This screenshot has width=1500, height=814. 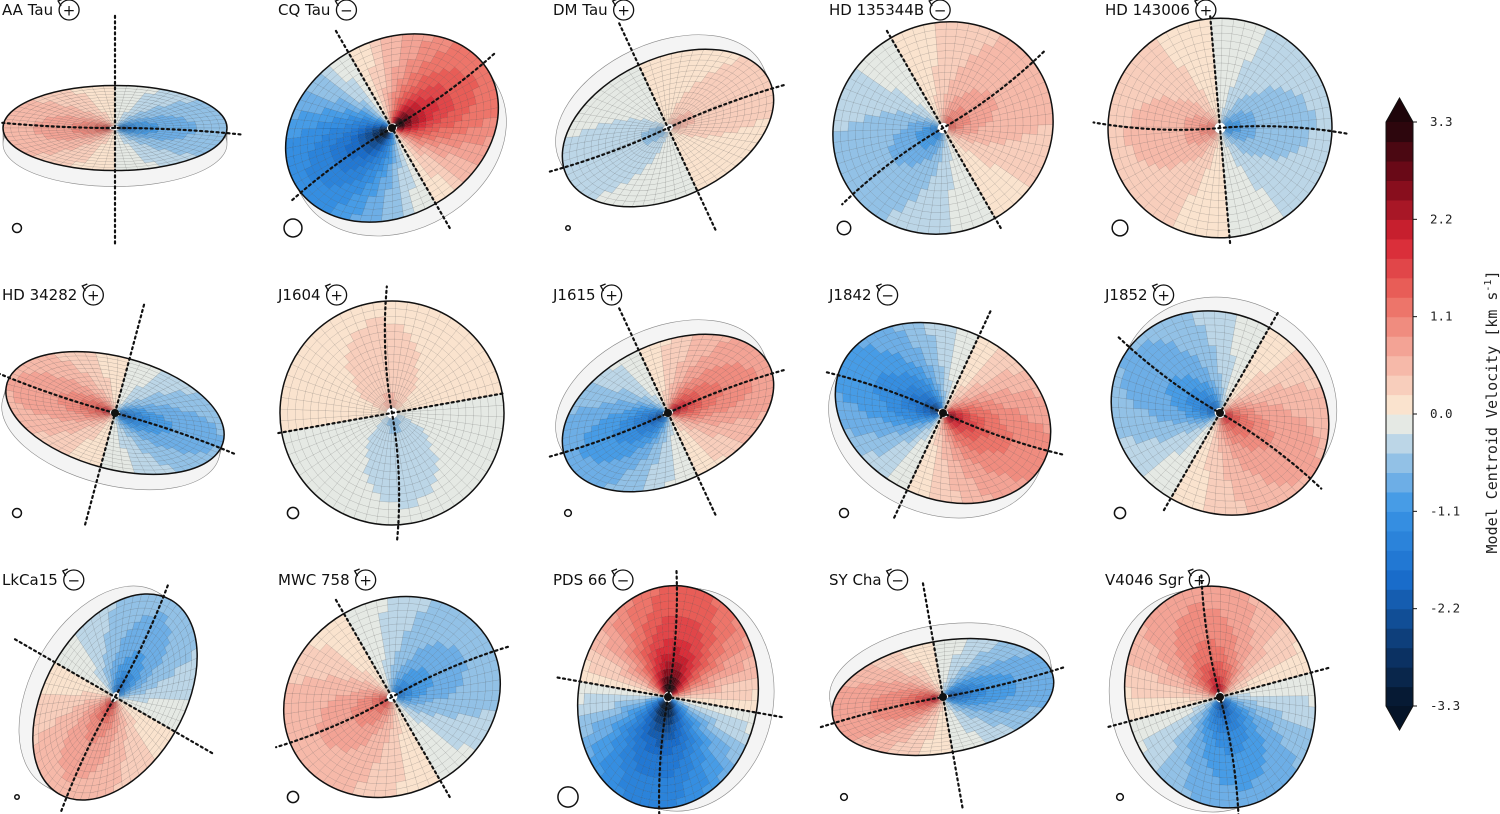 I want to click on panel-title: HD 34282, so click(x=39, y=295).